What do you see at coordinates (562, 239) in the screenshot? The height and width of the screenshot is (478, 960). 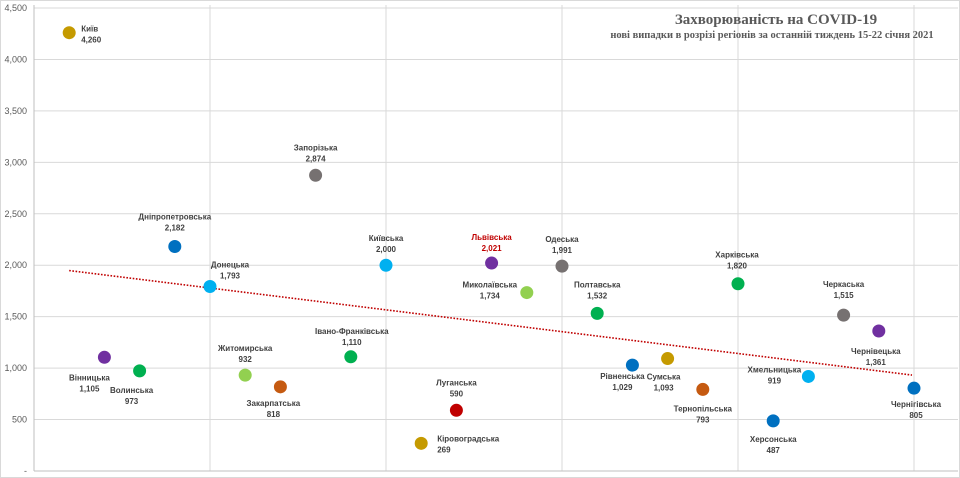 I see `point-name-label: Одеська` at bounding box center [562, 239].